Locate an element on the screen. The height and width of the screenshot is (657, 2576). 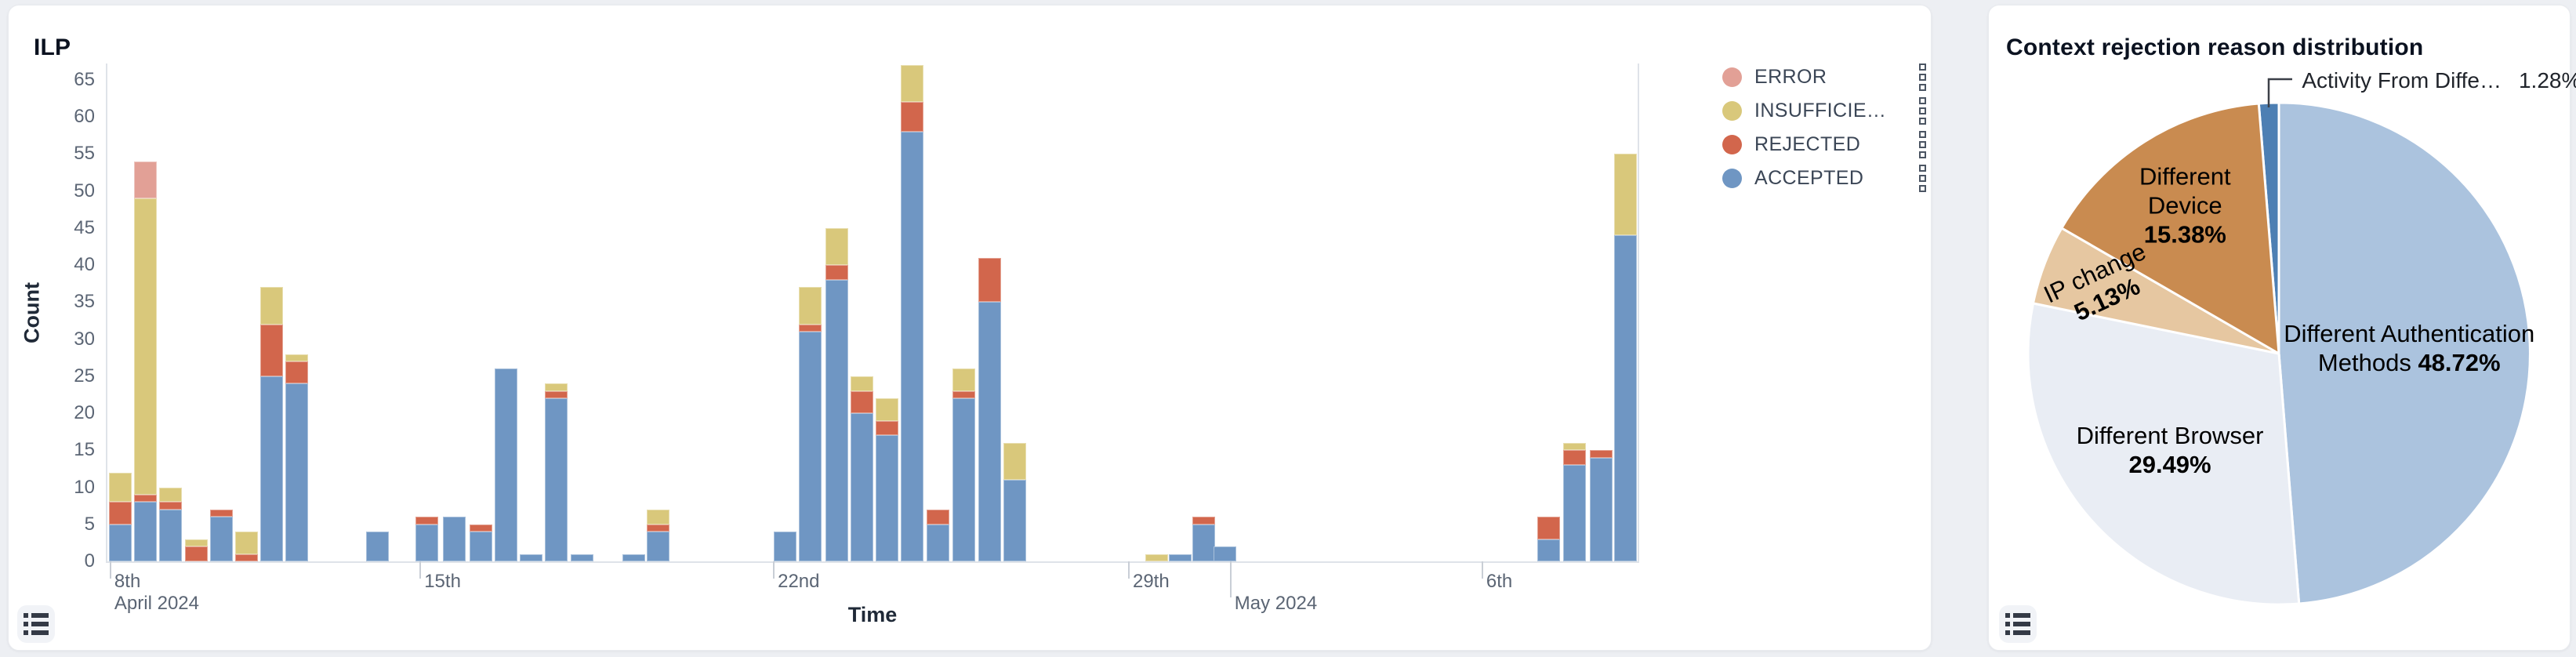
legend-item-error: ERROR is located at coordinates (1825, 77).